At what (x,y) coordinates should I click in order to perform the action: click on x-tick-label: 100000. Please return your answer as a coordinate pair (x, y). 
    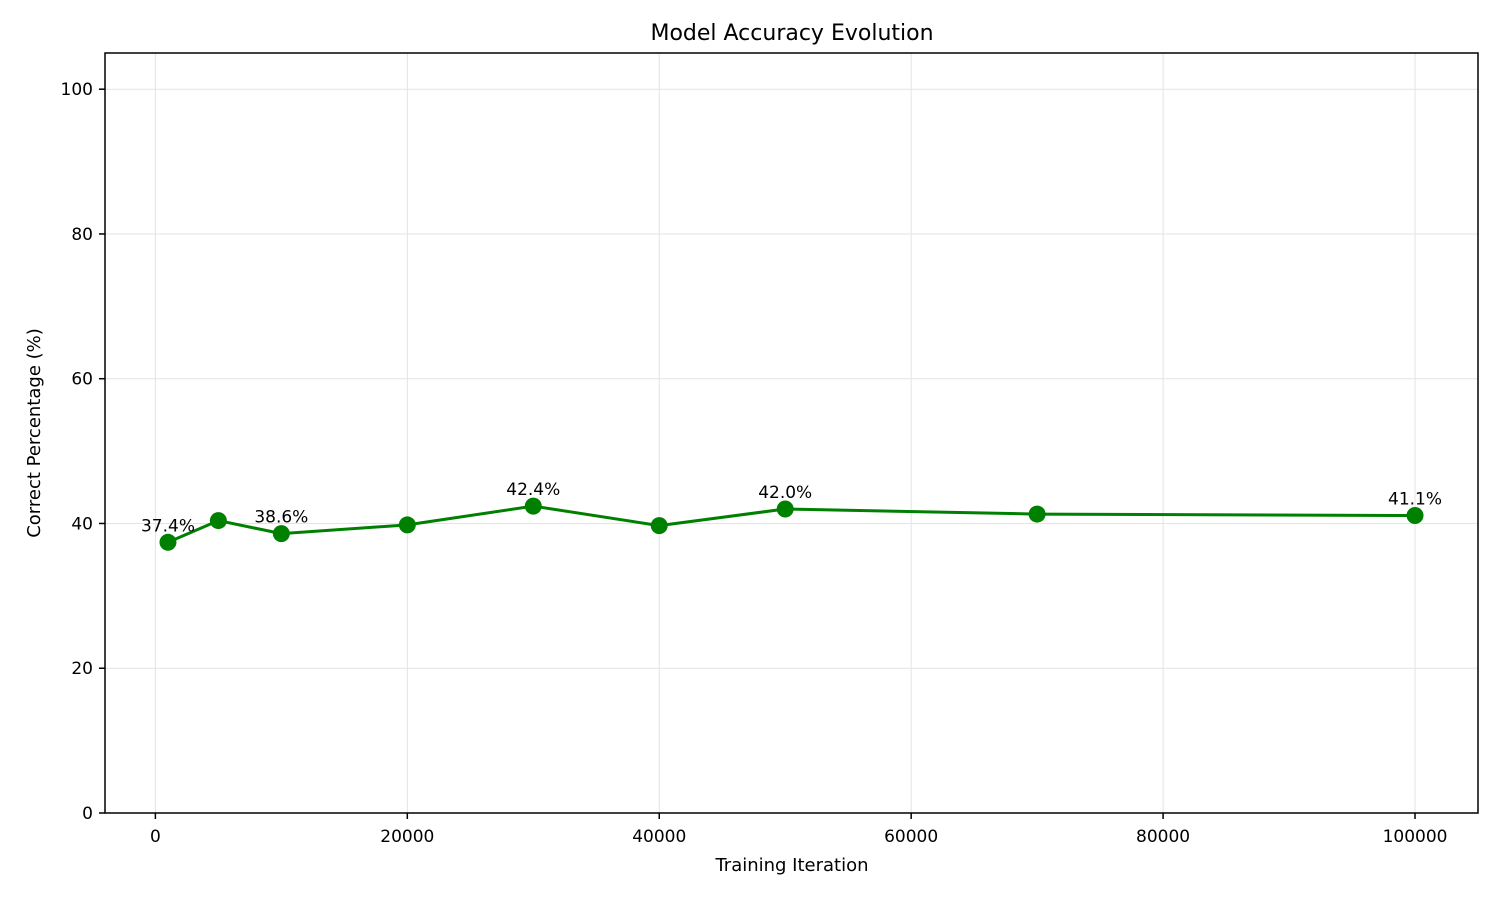
    Looking at the image, I should click on (1415, 837).